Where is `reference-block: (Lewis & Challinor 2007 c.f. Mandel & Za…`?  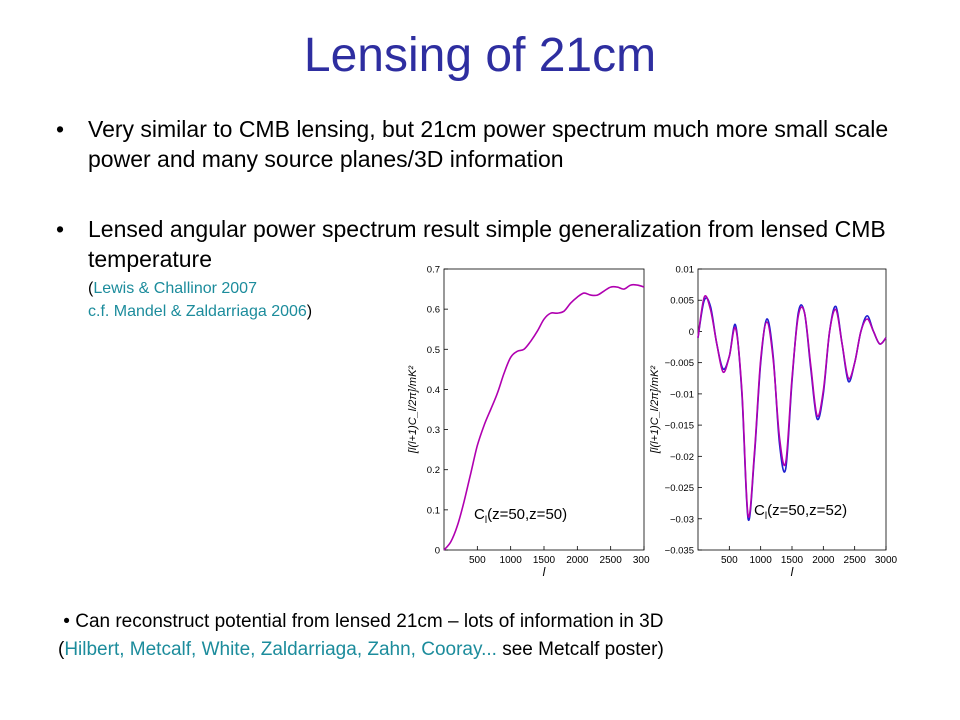 reference-block: (Lewis & Challinor 2007 c.f. Mandel & Za… is located at coordinates (200, 300).